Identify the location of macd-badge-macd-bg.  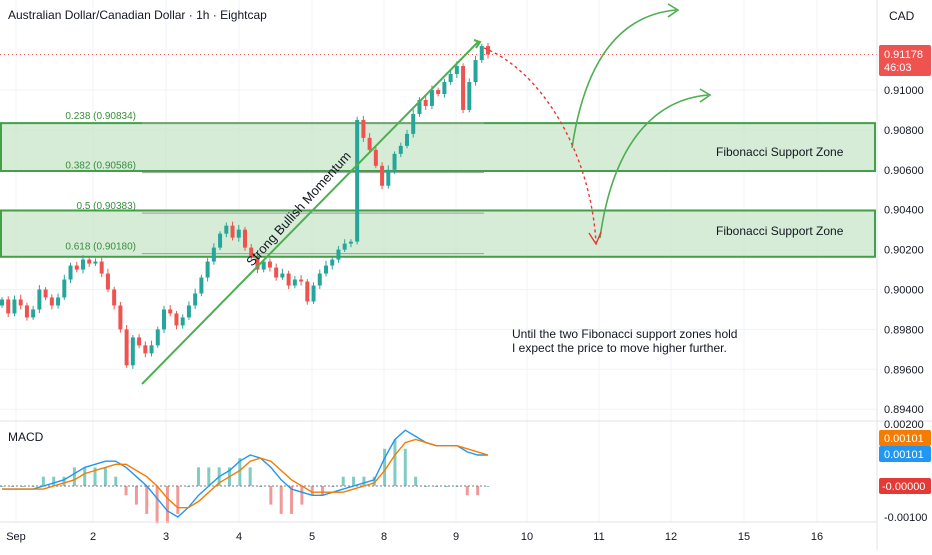
(905, 454).